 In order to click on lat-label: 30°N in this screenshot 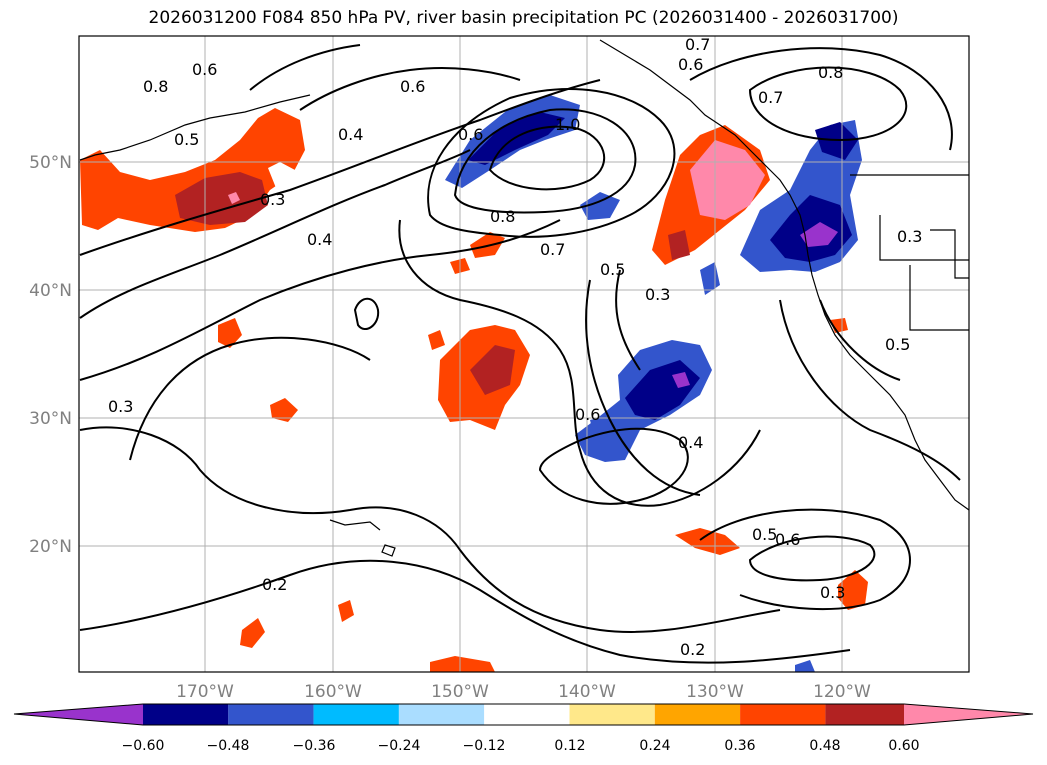, I will do `click(50, 419)`.